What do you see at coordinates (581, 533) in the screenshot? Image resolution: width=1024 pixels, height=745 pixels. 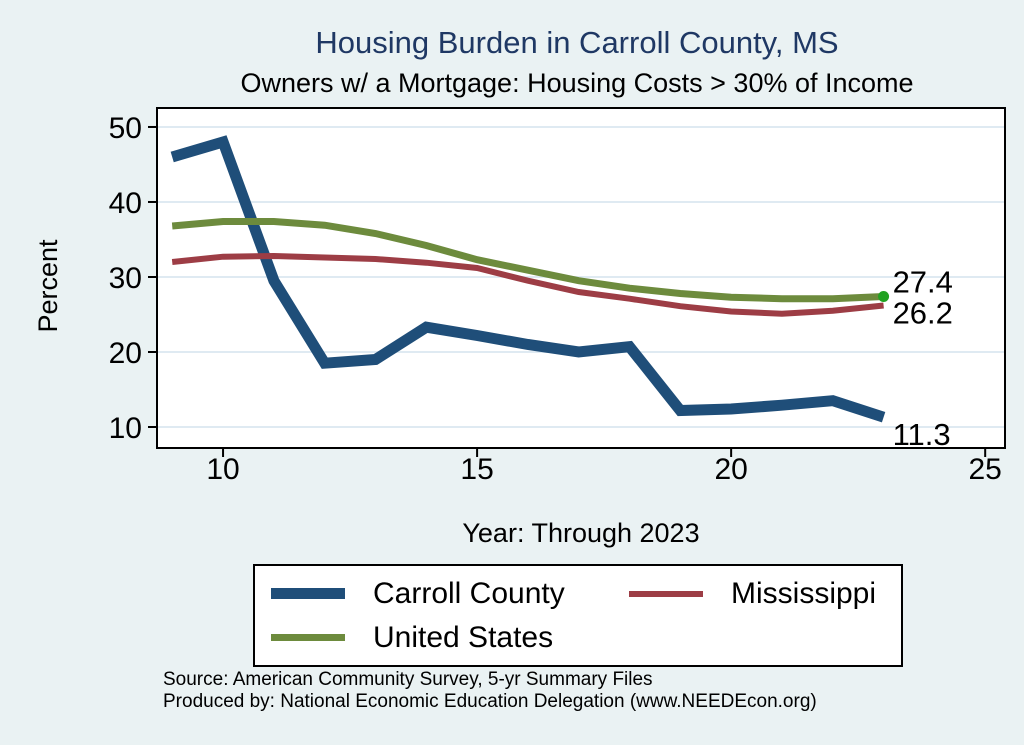 I see `x-axis-title: Year: Through 2023` at bounding box center [581, 533].